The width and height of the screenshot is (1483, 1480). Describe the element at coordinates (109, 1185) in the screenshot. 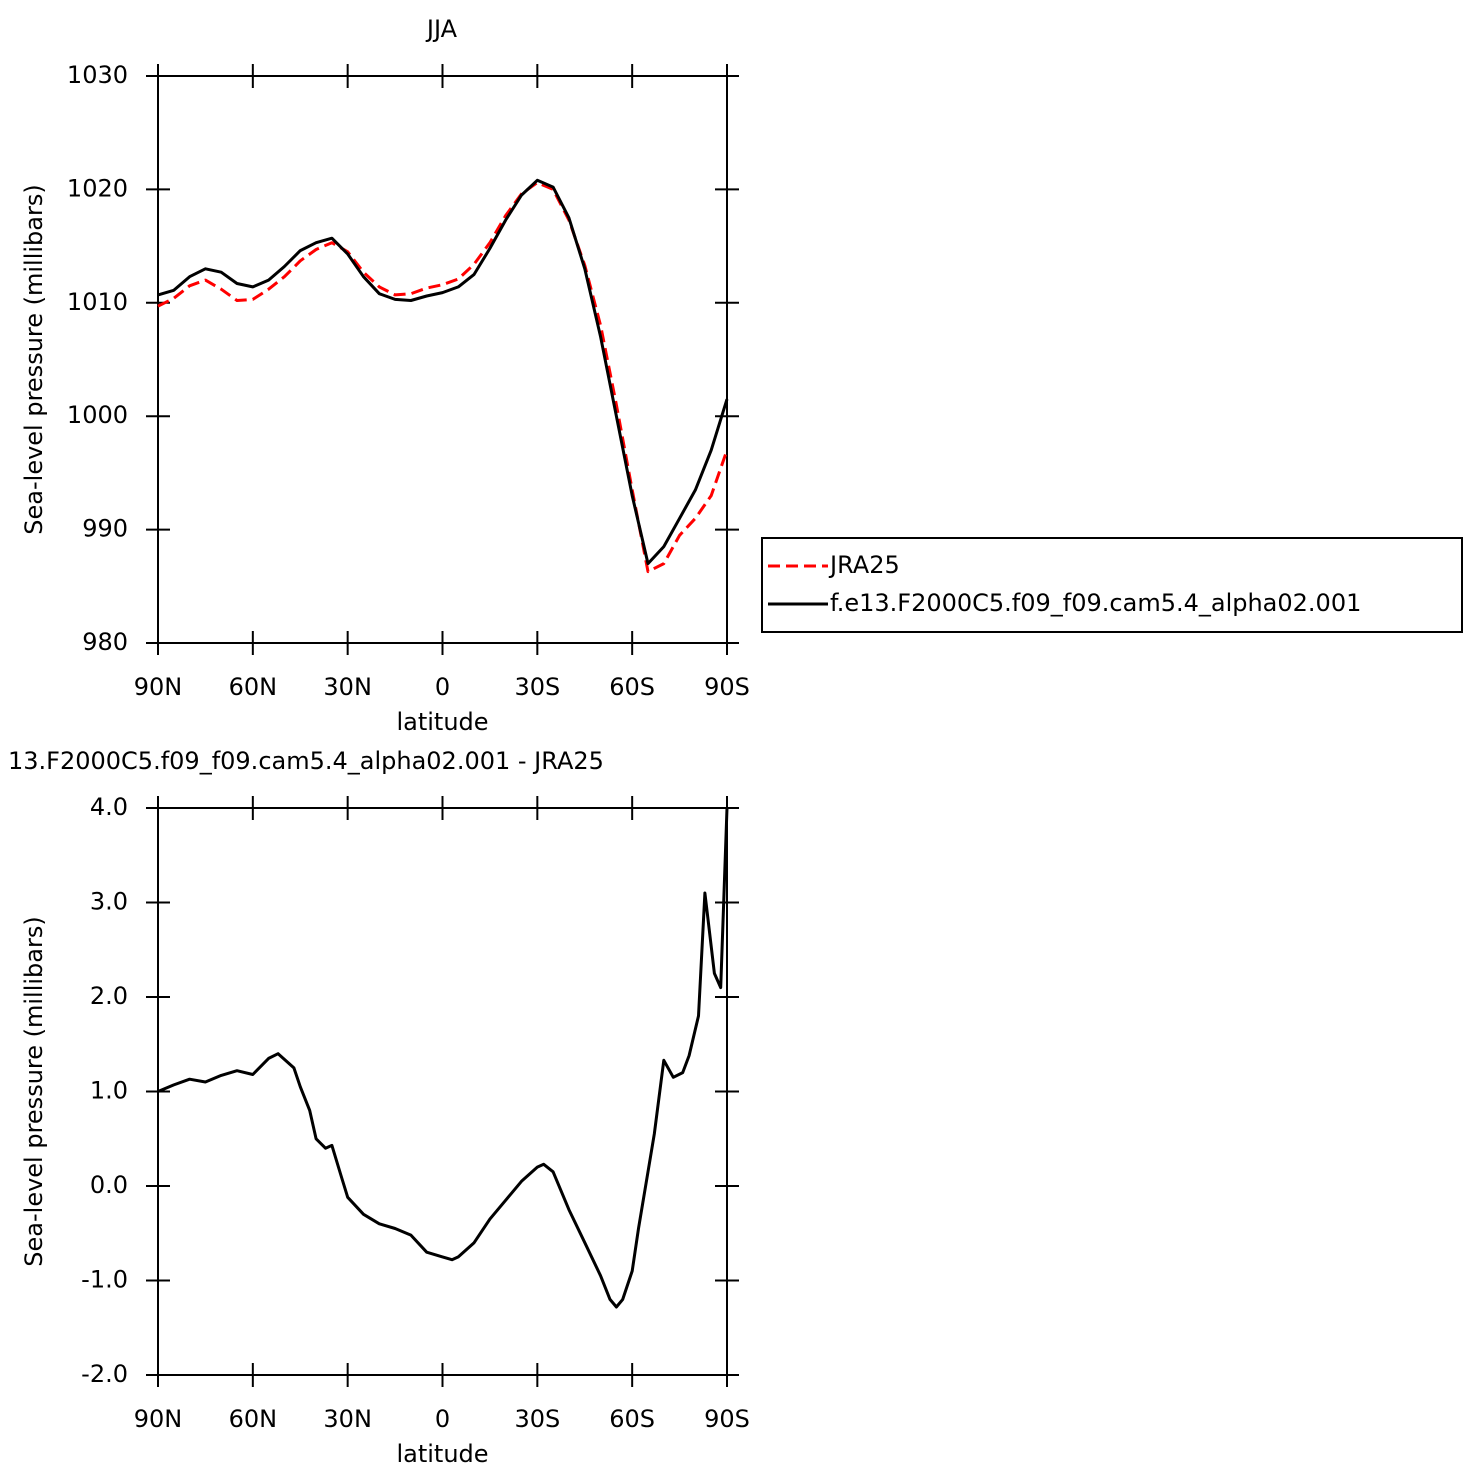

I see `y-tick-label: 0.0` at that location.